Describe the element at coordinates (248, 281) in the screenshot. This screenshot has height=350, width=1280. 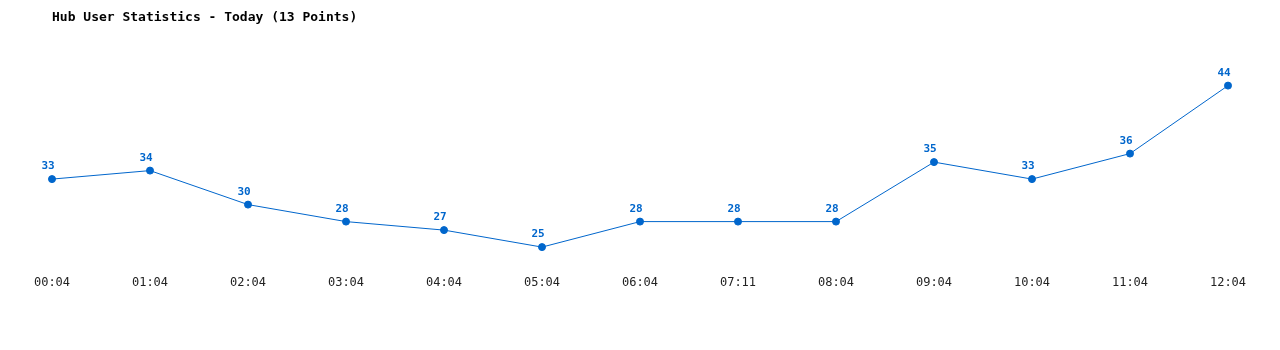
I see `x-tick-label: 02:04` at that location.